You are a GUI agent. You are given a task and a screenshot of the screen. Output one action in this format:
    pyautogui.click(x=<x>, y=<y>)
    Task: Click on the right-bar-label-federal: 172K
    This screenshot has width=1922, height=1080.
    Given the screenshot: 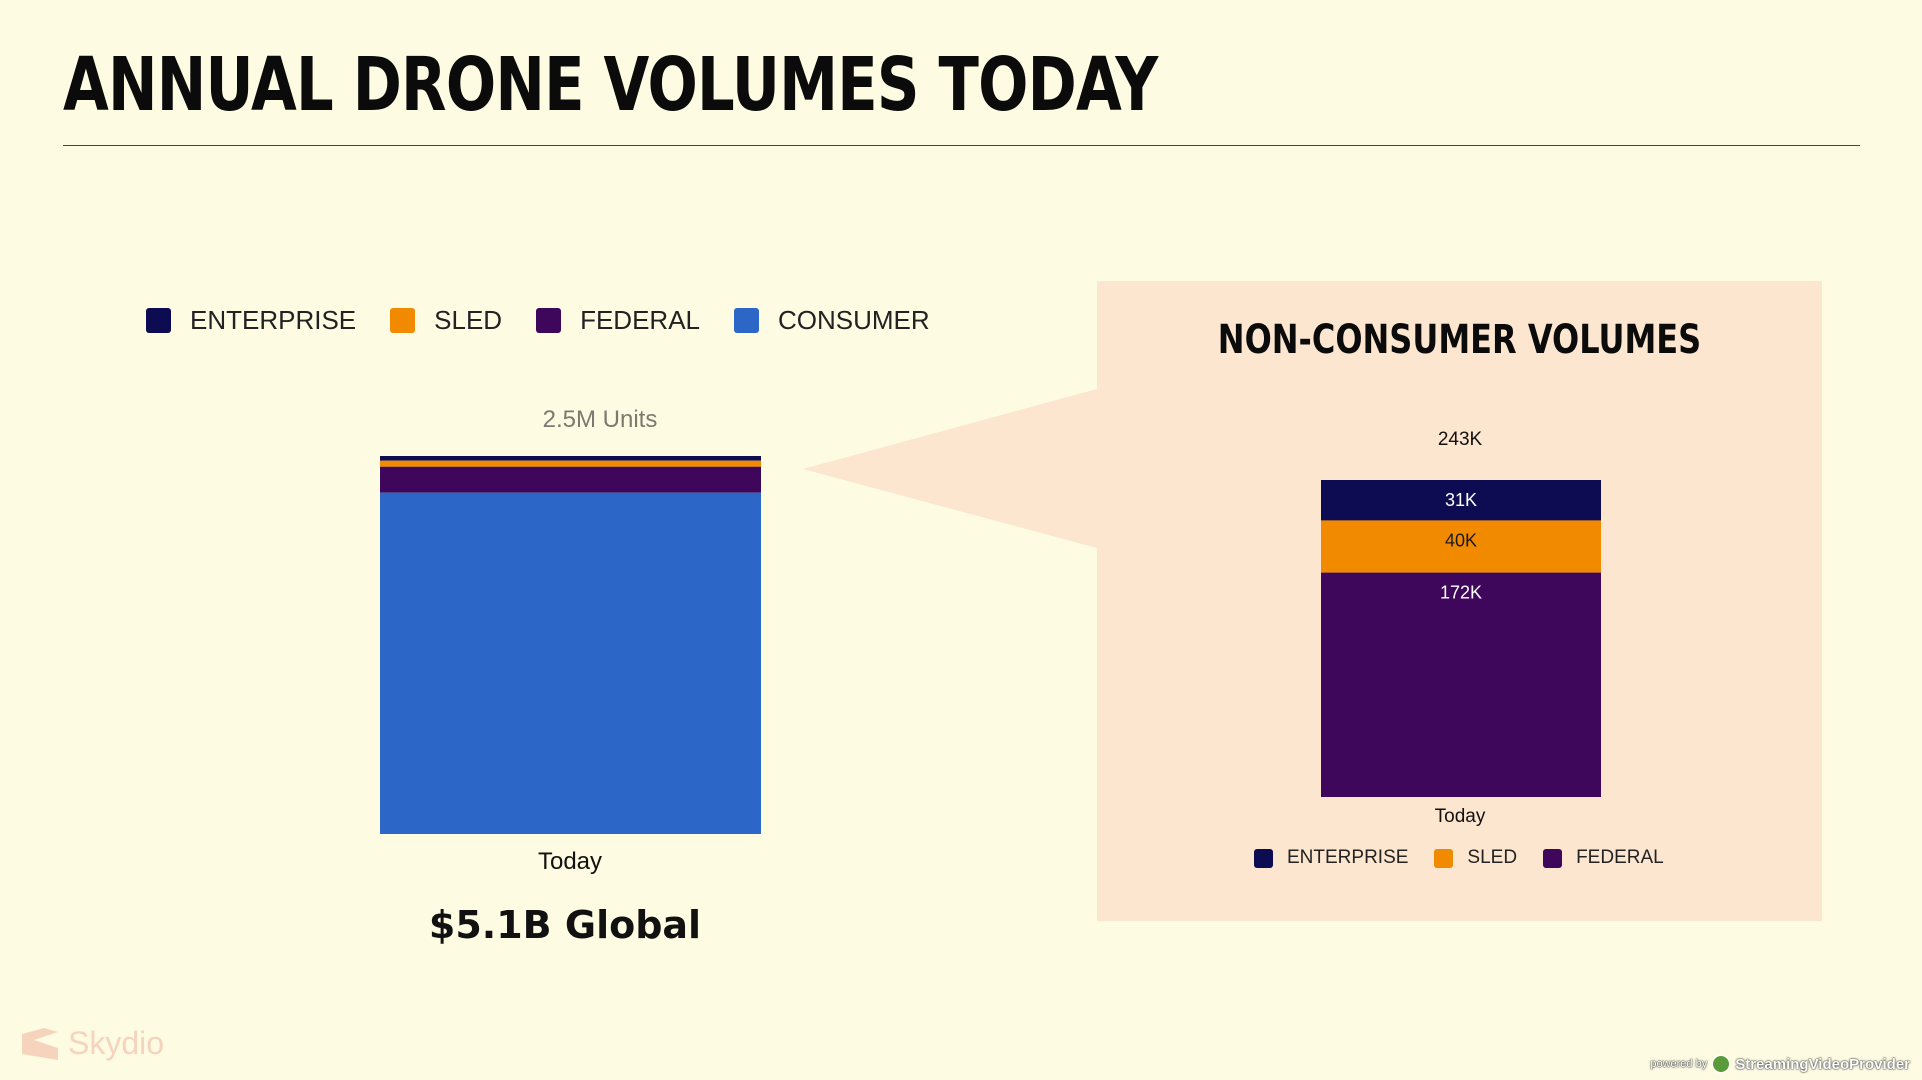 What is the action you would take?
    pyautogui.click(x=1461, y=593)
    